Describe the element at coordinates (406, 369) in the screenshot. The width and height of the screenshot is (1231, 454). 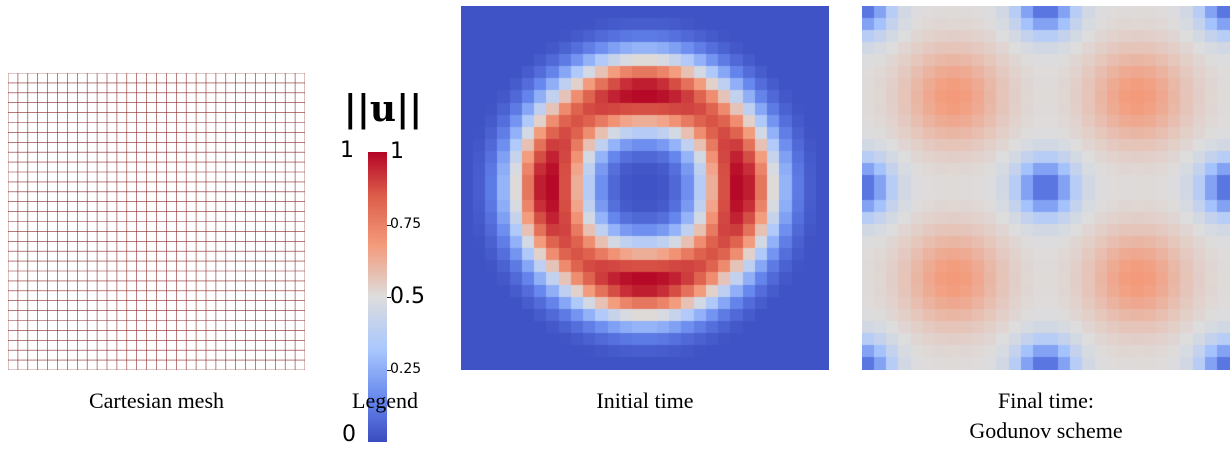
I see `legend-tick-label: 0.25` at that location.